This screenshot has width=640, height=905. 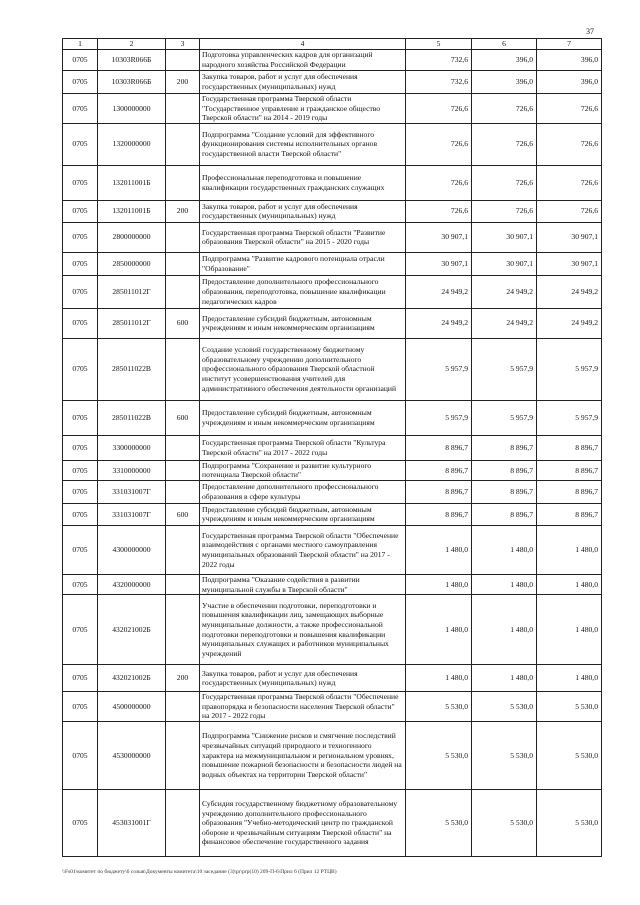 What do you see at coordinates (438, 237) in the screenshot?
I see `amount-col5: 30 907,1` at bounding box center [438, 237].